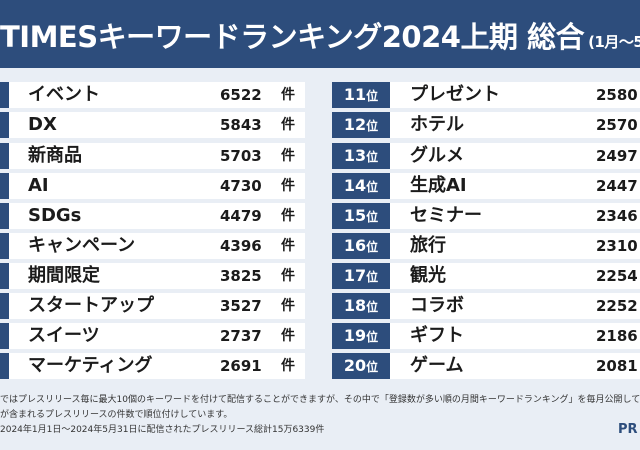  Describe the element at coordinates (437, 365) in the screenshot. I see `keyword-label: ゲーム` at that location.